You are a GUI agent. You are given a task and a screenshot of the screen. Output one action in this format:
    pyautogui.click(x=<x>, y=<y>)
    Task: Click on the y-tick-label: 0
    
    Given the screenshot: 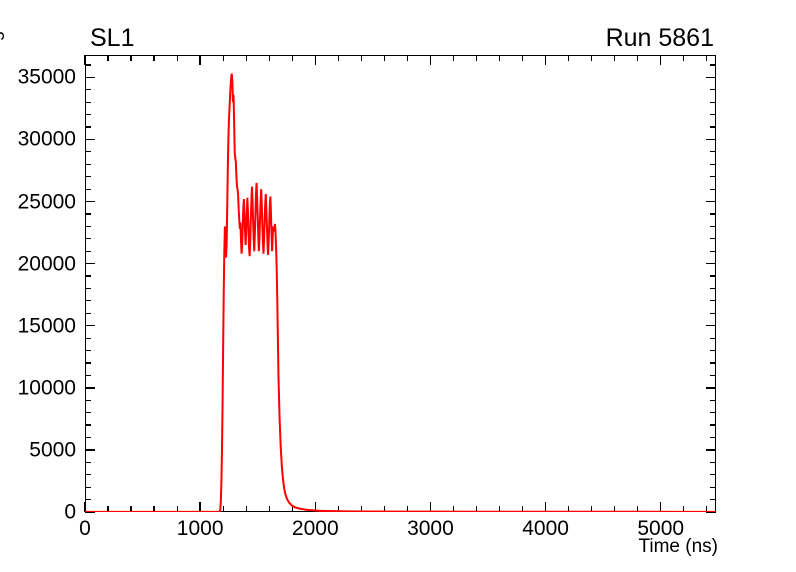 What is the action you would take?
    pyautogui.click(x=70, y=512)
    